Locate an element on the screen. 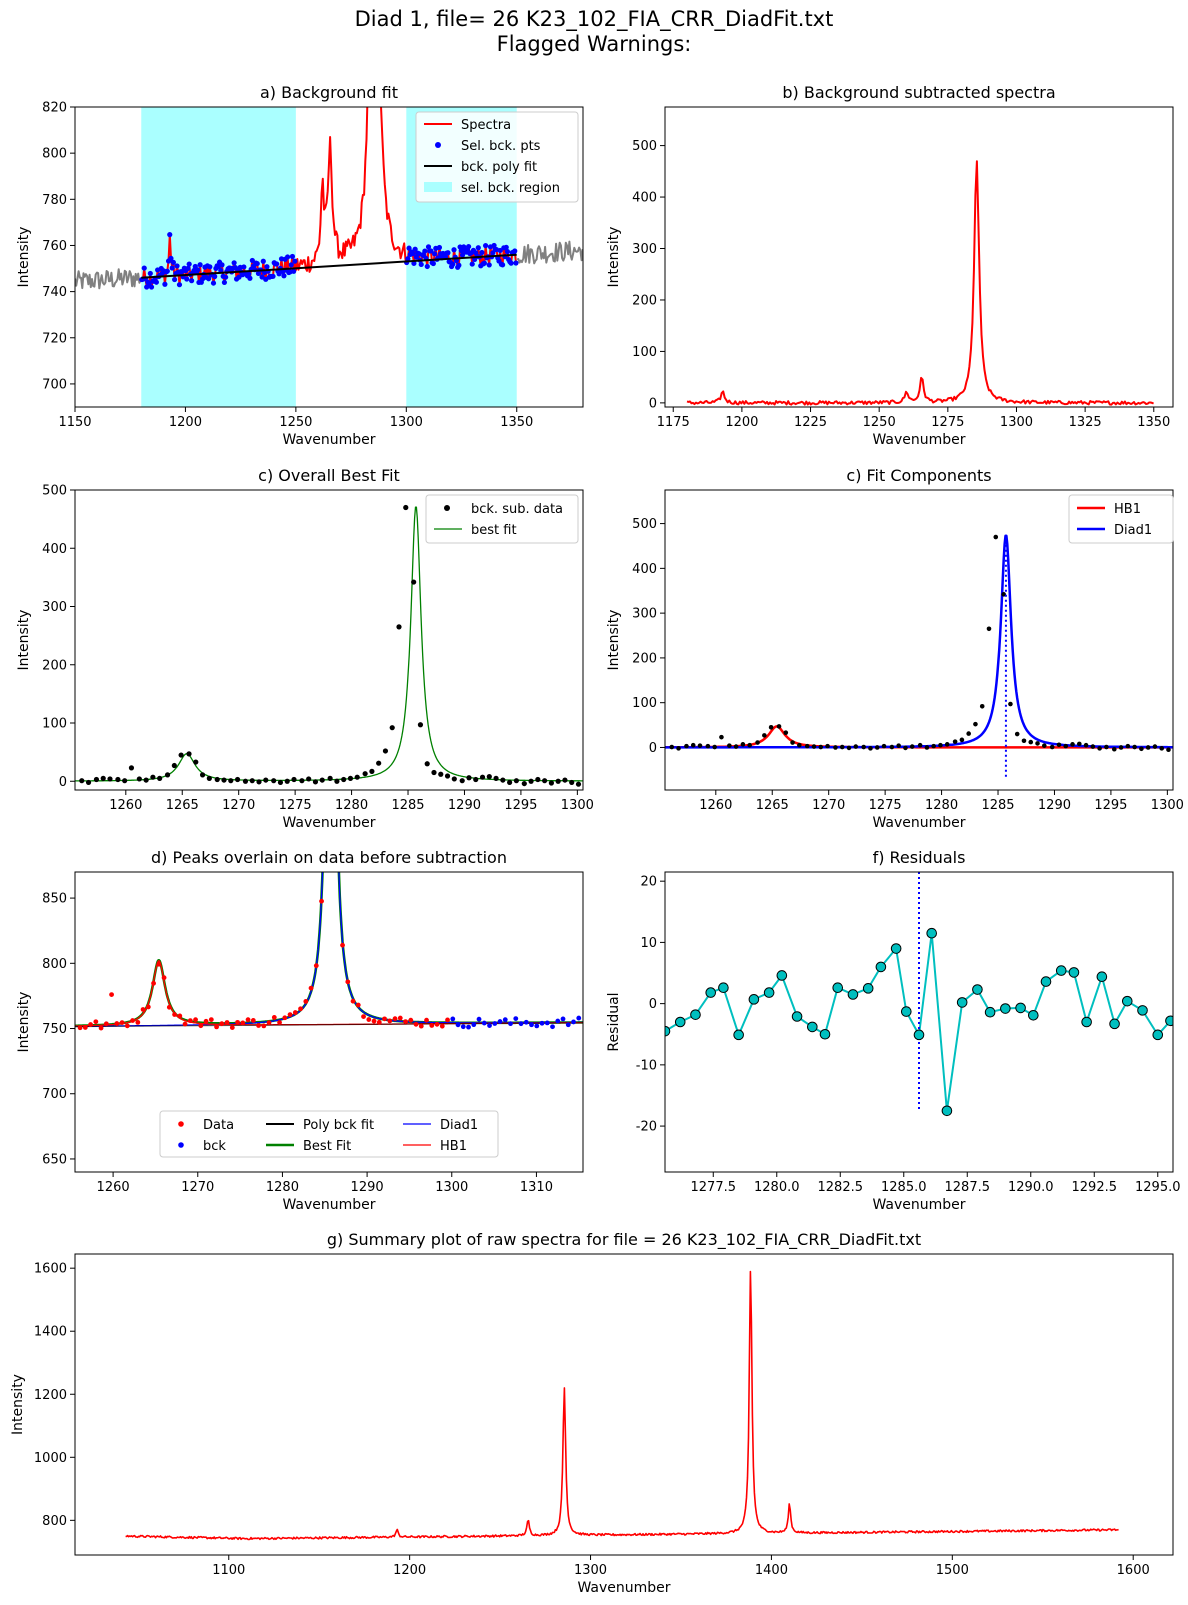  x-axis-label: Wavenumber is located at coordinates (328, 1205).